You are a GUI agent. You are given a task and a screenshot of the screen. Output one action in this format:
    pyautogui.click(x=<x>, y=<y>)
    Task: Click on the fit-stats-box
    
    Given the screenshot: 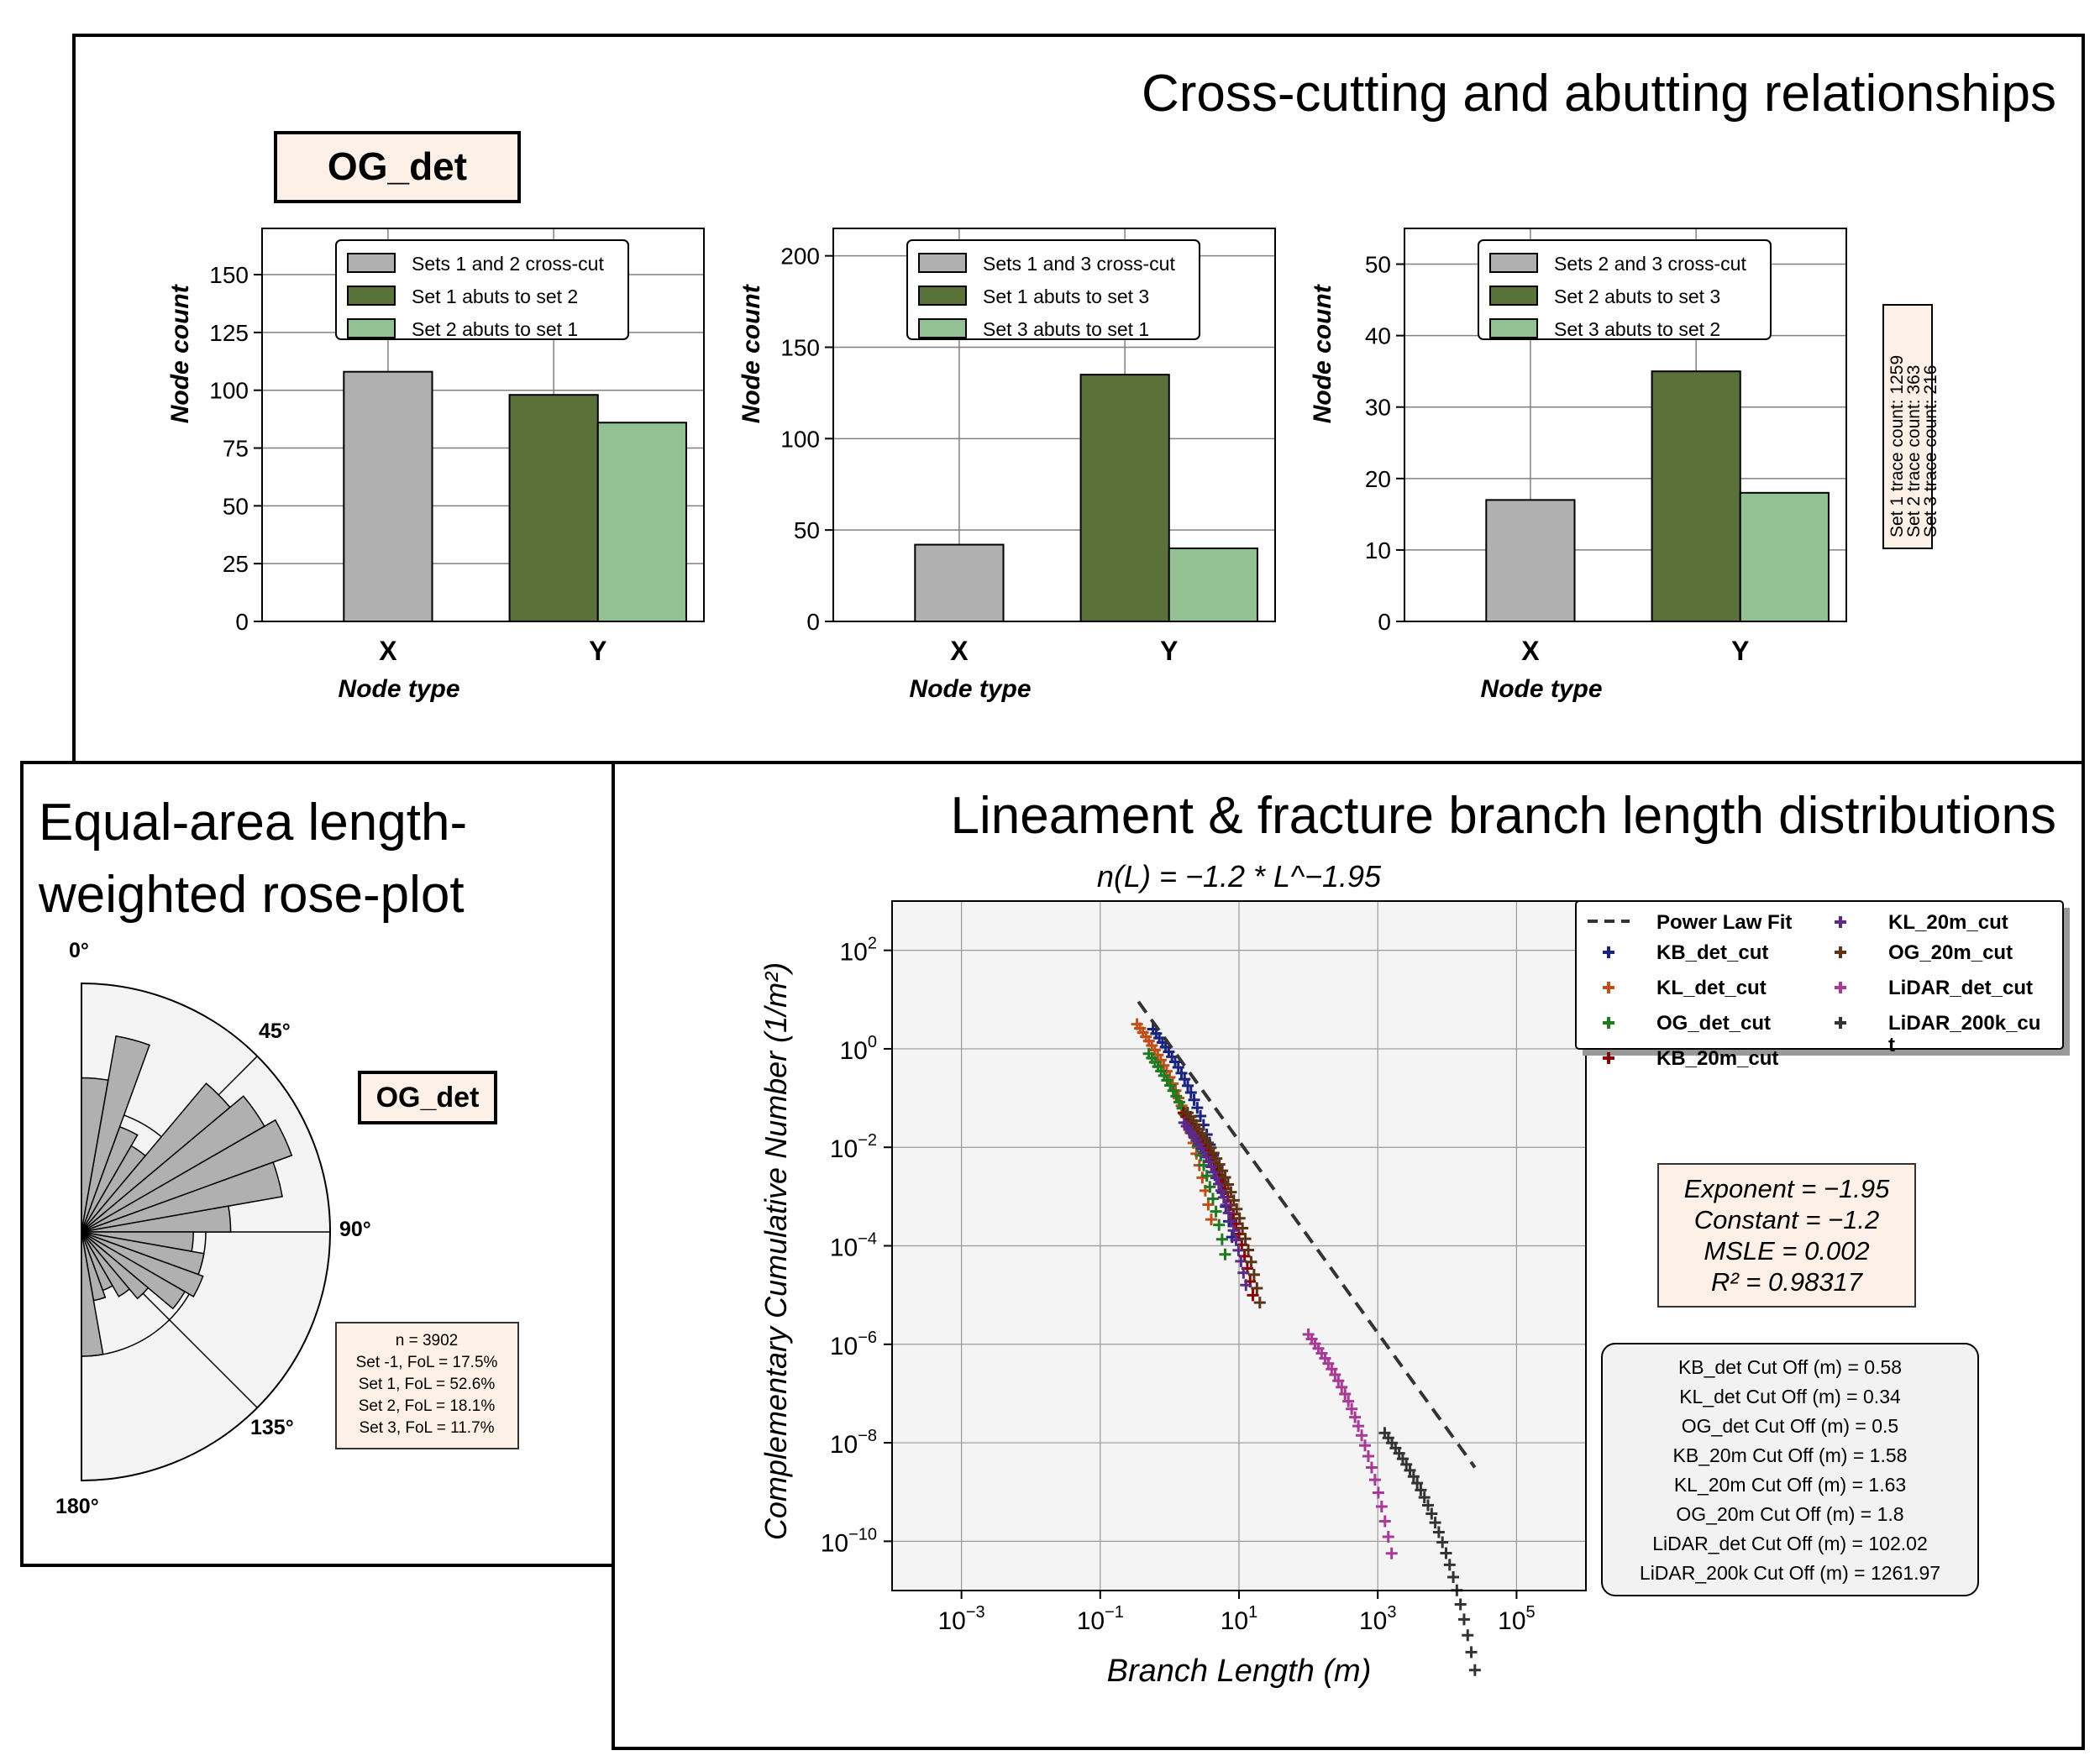 What is the action you would take?
    pyautogui.click(x=1786, y=1235)
    